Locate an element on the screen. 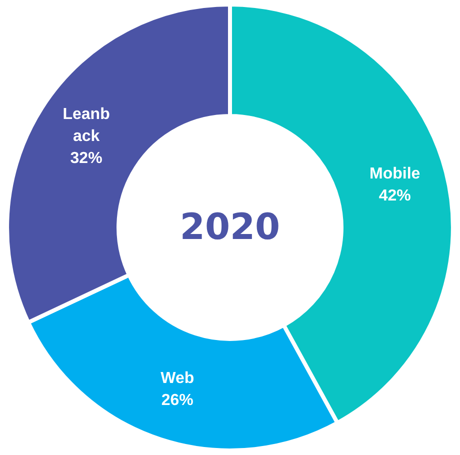  text: 2020 is located at coordinates (230, 227).